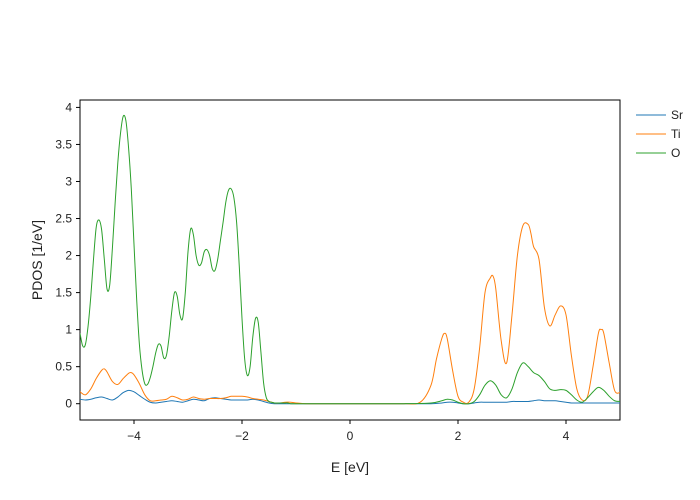  I want to click on x-tick-label: 4, so click(566, 436).